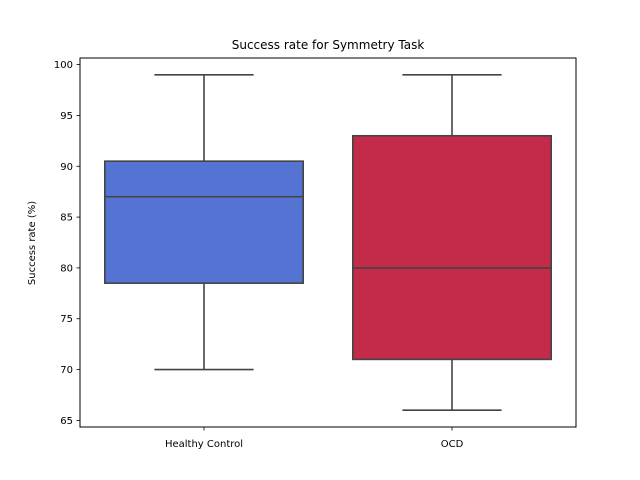 Image resolution: width=640 pixels, height=480 pixels. I want to click on y-tick-label: 70, so click(66, 370).